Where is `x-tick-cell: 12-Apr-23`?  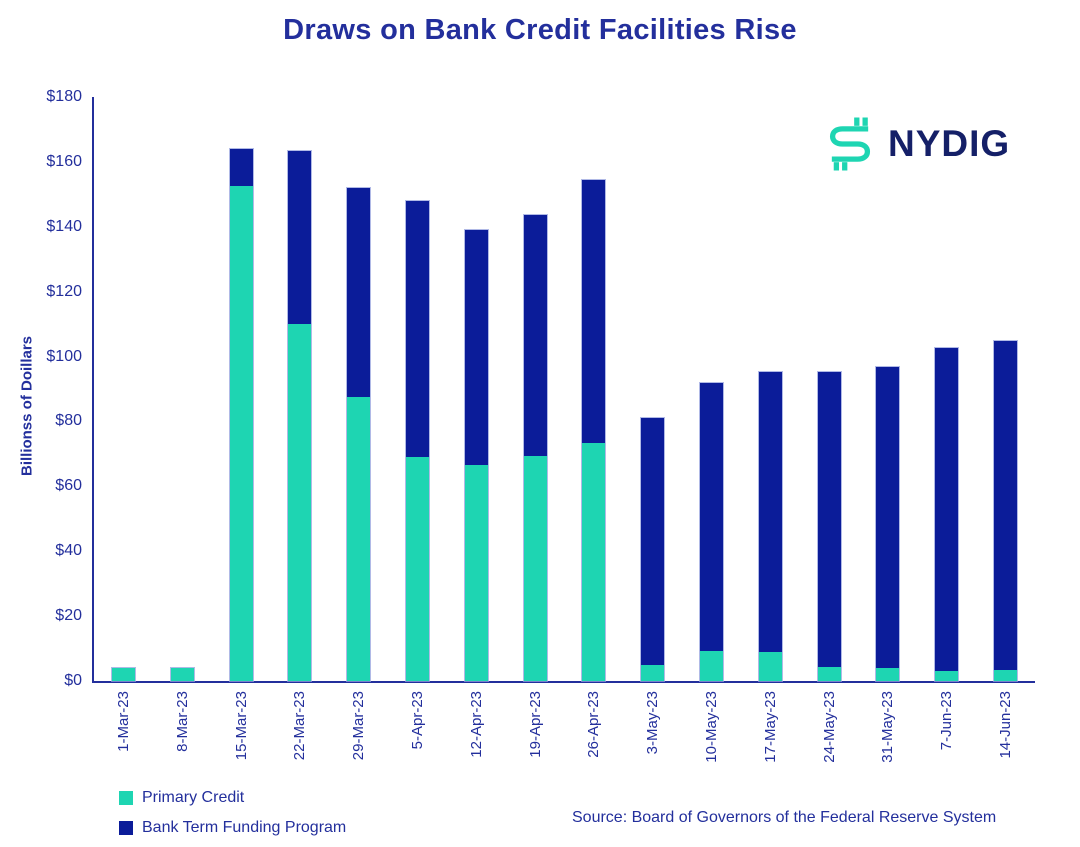 x-tick-cell: 12-Apr-23 is located at coordinates (476, 738).